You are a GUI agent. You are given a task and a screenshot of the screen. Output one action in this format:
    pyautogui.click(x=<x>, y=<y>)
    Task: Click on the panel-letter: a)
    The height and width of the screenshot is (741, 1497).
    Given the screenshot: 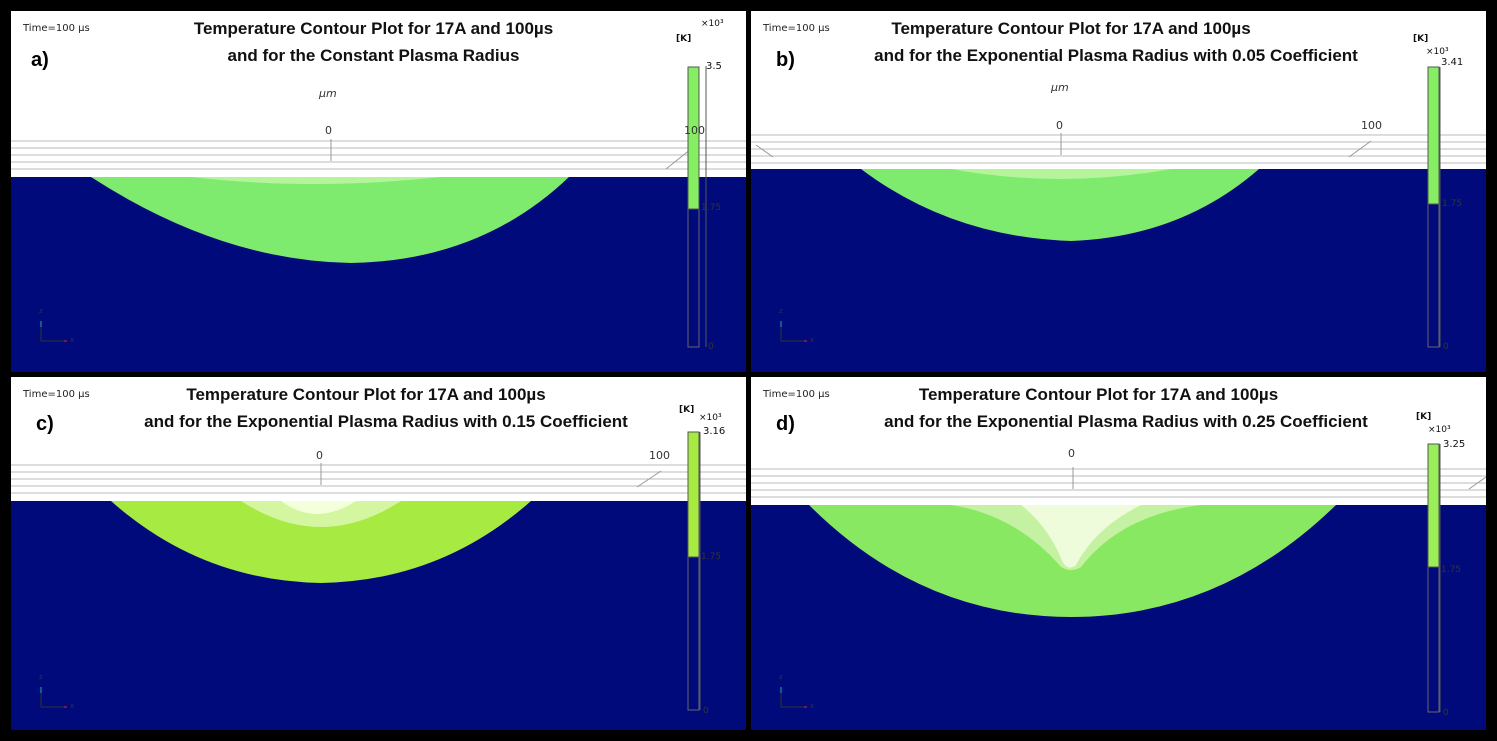 What is the action you would take?
    pyautogui.click(x=40, y=60)
    